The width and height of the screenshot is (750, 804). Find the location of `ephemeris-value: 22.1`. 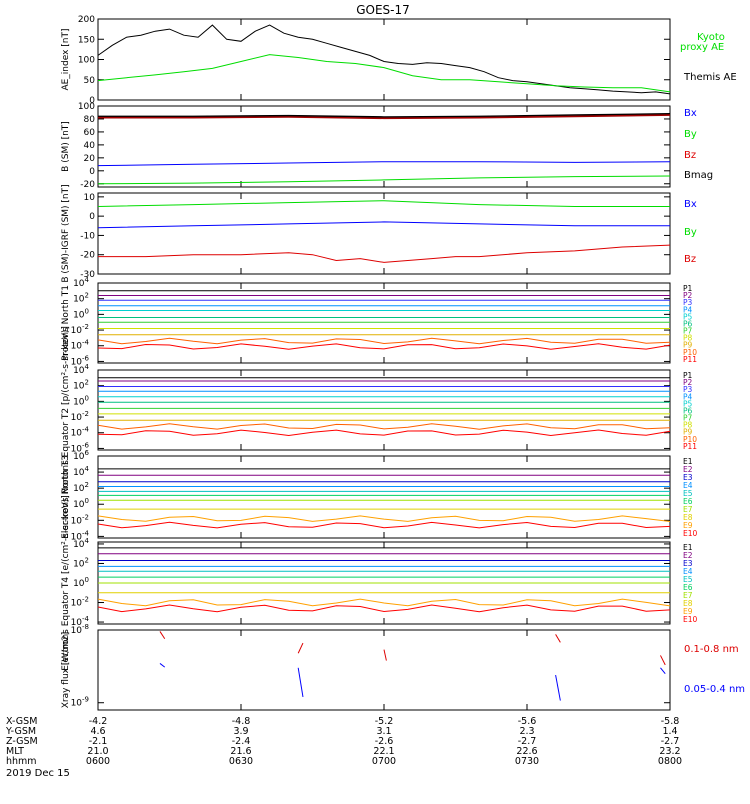

ephemeris-value: 22.1 is located at coordinates (383, 751).